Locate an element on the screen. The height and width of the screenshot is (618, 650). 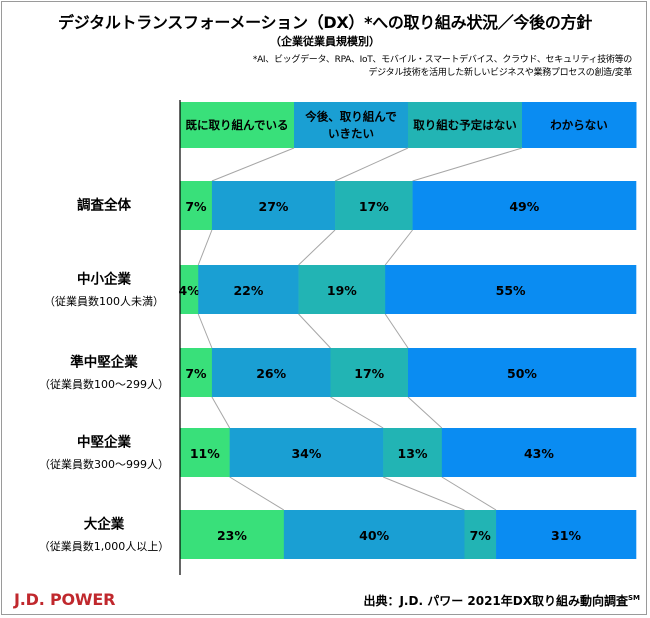
source-service-mark: SM is located at coordinates (633, 598).